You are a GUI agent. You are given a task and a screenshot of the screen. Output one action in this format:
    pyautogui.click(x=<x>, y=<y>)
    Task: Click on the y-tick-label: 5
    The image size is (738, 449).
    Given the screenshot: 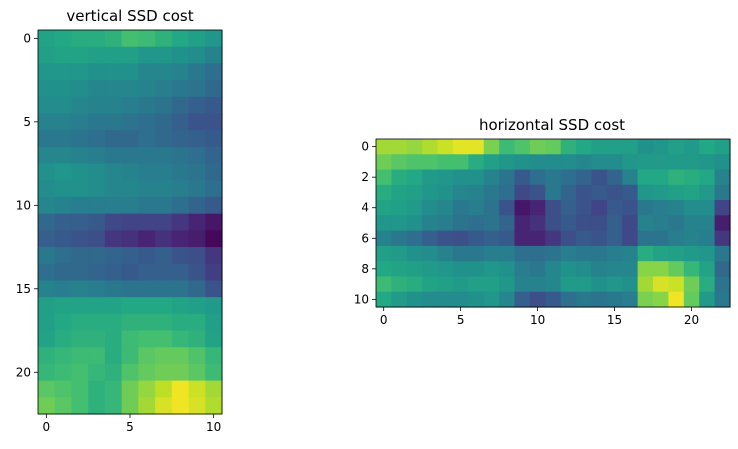 What is the action you would take?
    pyautogui.click(x=27, y=122)
    